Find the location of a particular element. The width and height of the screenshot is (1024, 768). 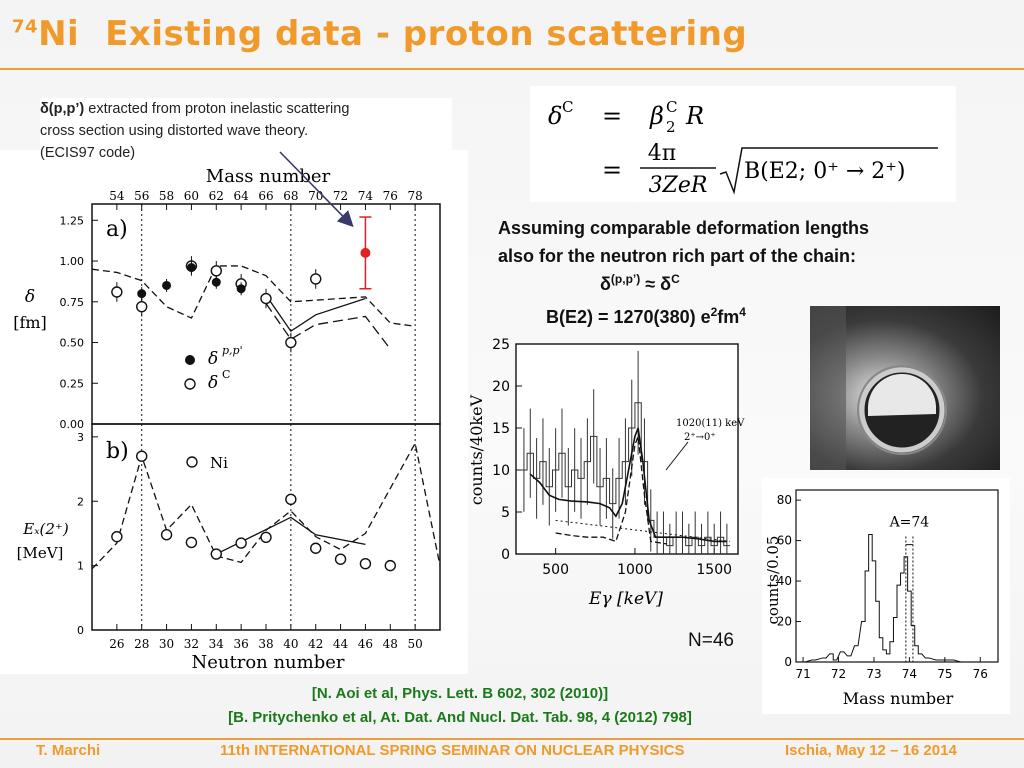

top-tick-label: 62 is located at coordinates (216, 196).